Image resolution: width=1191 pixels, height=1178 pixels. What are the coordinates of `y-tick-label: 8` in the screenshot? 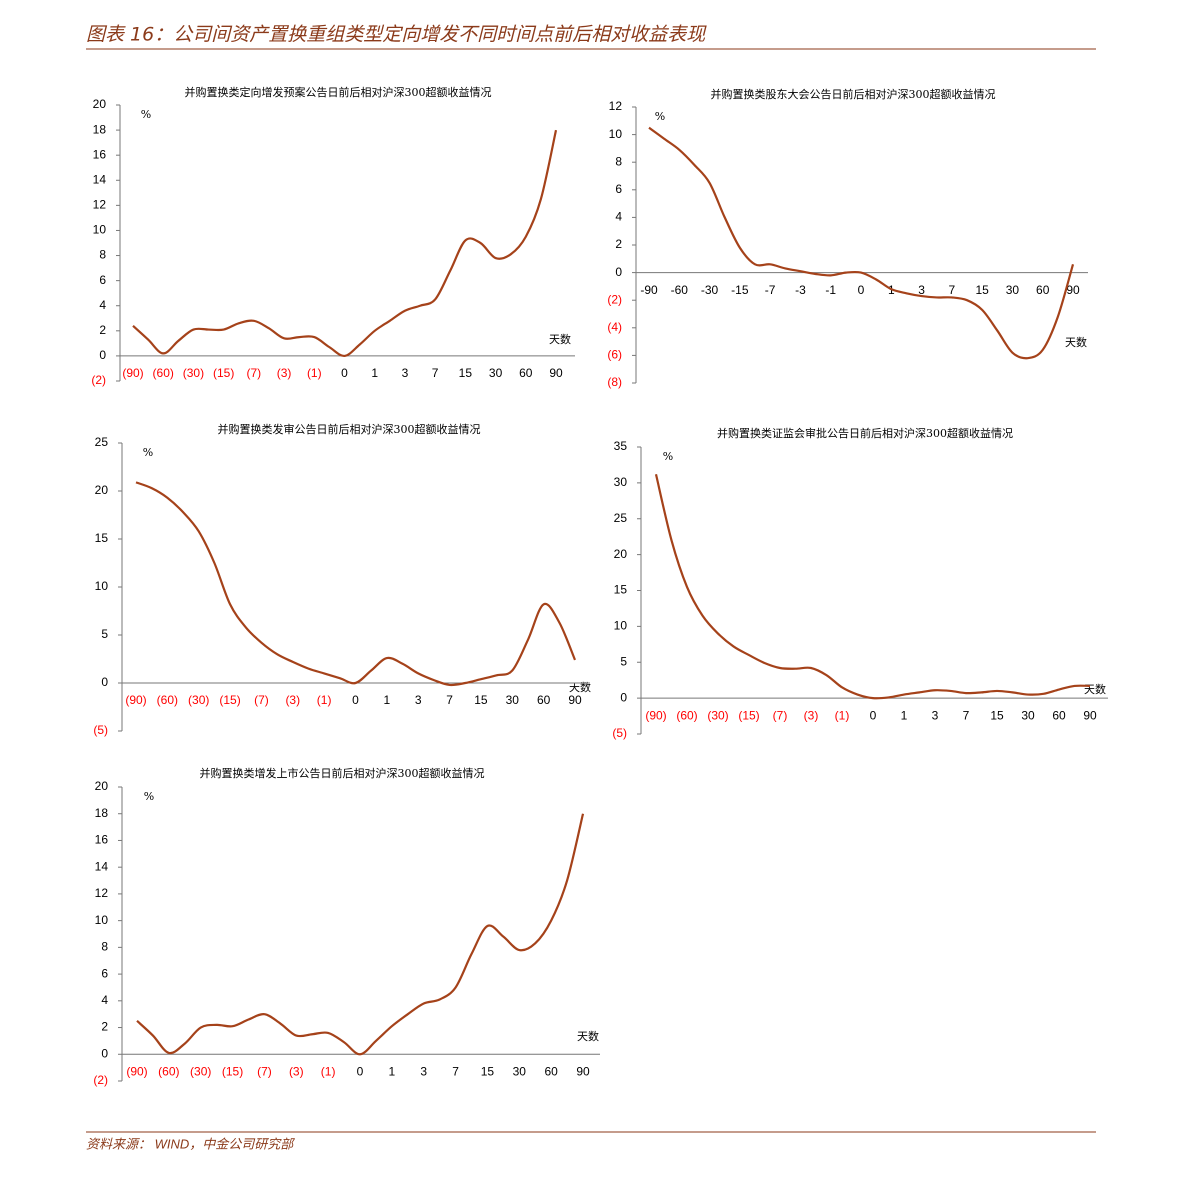 It's located at (104, 947).